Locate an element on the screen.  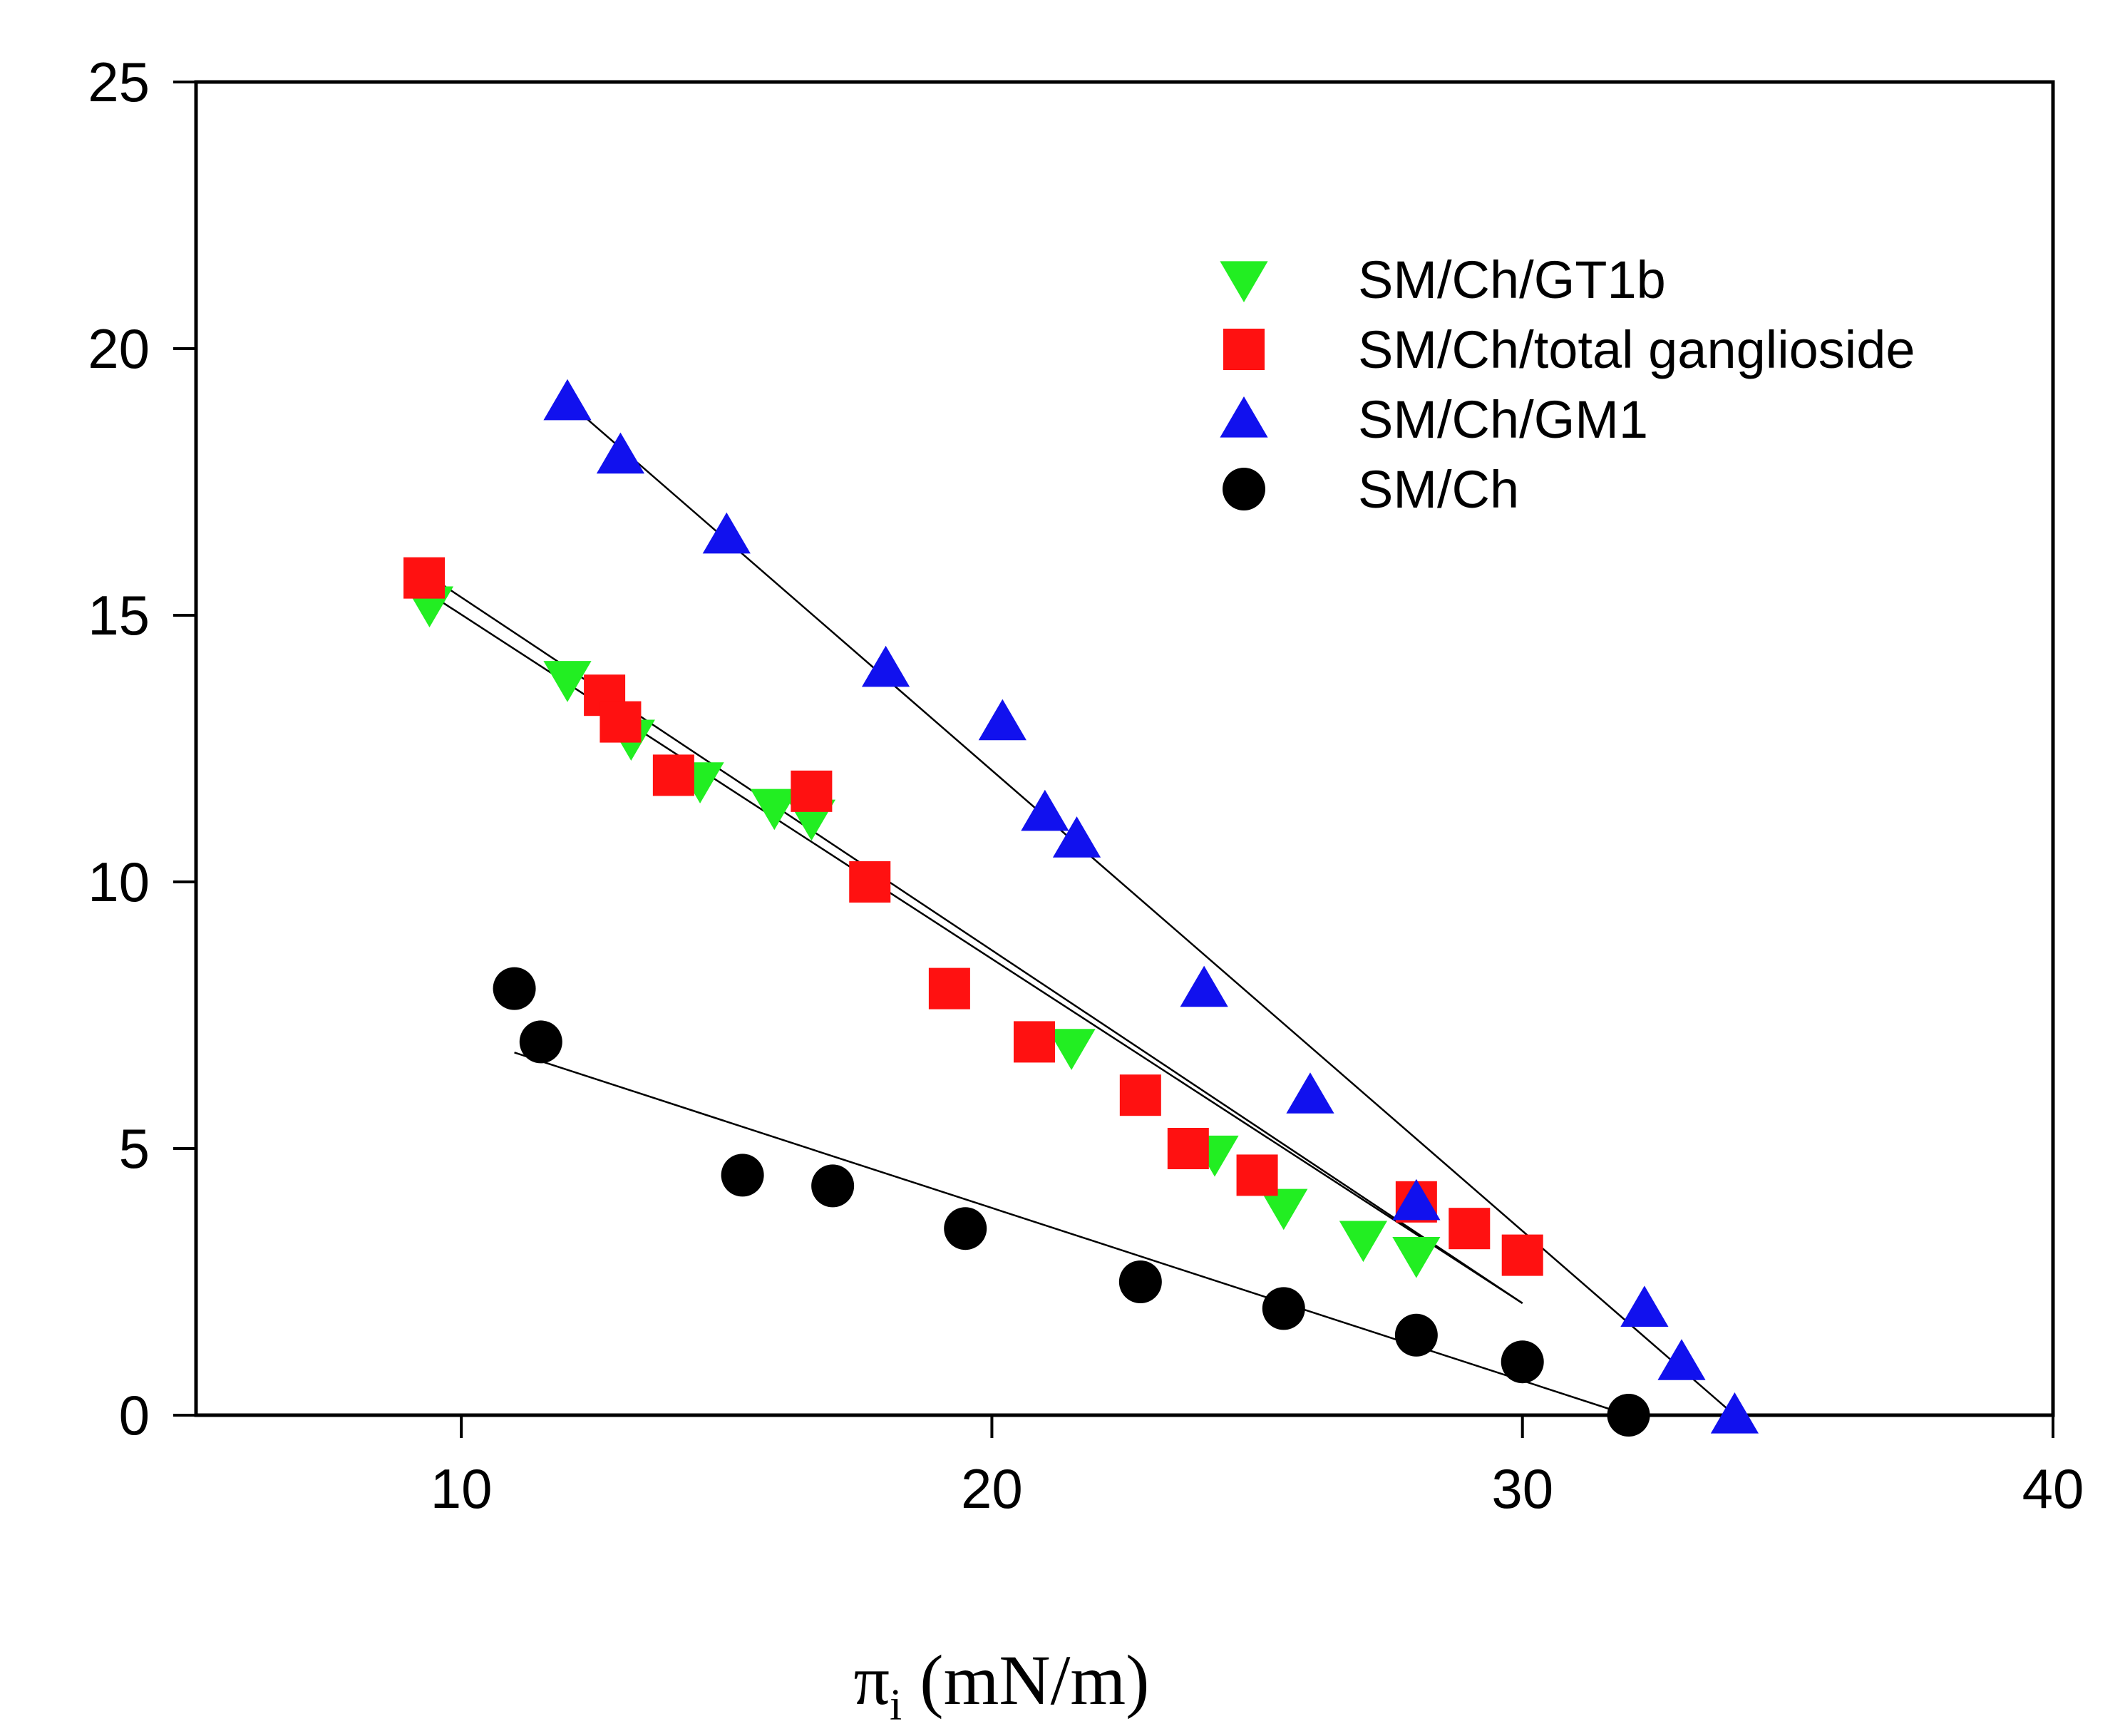
x-tick-label: 10 is located at coordinates (462, 1489).